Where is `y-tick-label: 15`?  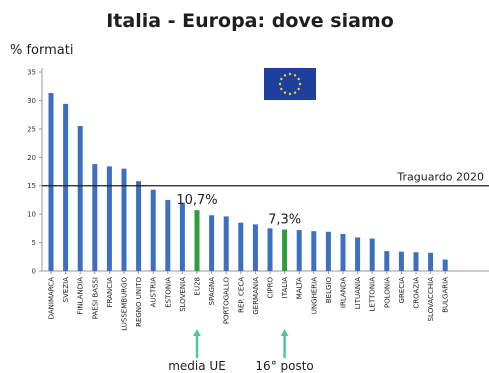
y-tick-label: 15 is located at coordinates (31, 186).